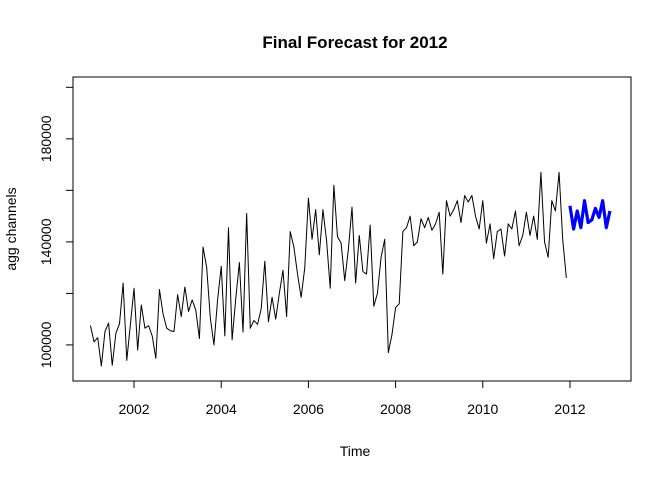  What do you see at coordinates (308, 409) in the screenshot?
I see `x-tick-label: 2006` at bounding box center [308, 409].